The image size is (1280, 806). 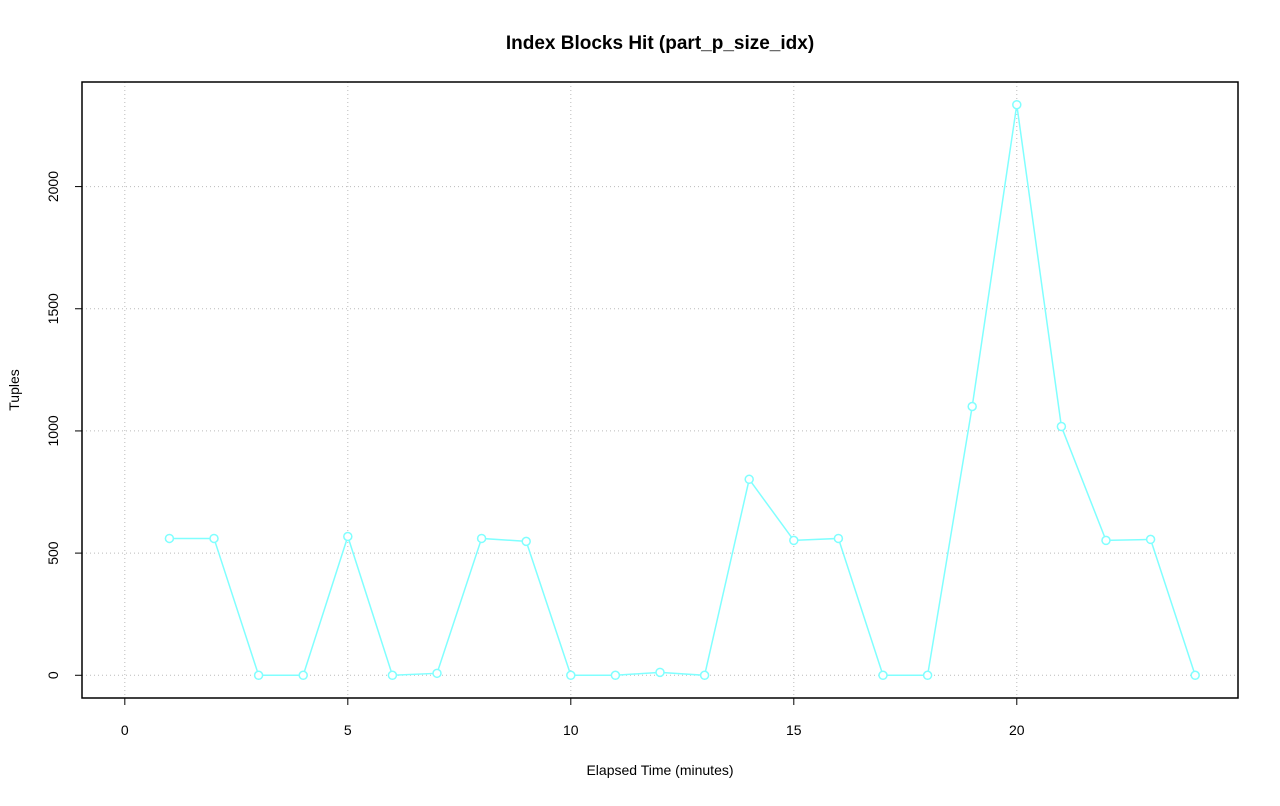 What do you see at coordinates (14, 390) in the screenshot?
I see `y-axis-label: Tuples` at bounding box center [14, 390].